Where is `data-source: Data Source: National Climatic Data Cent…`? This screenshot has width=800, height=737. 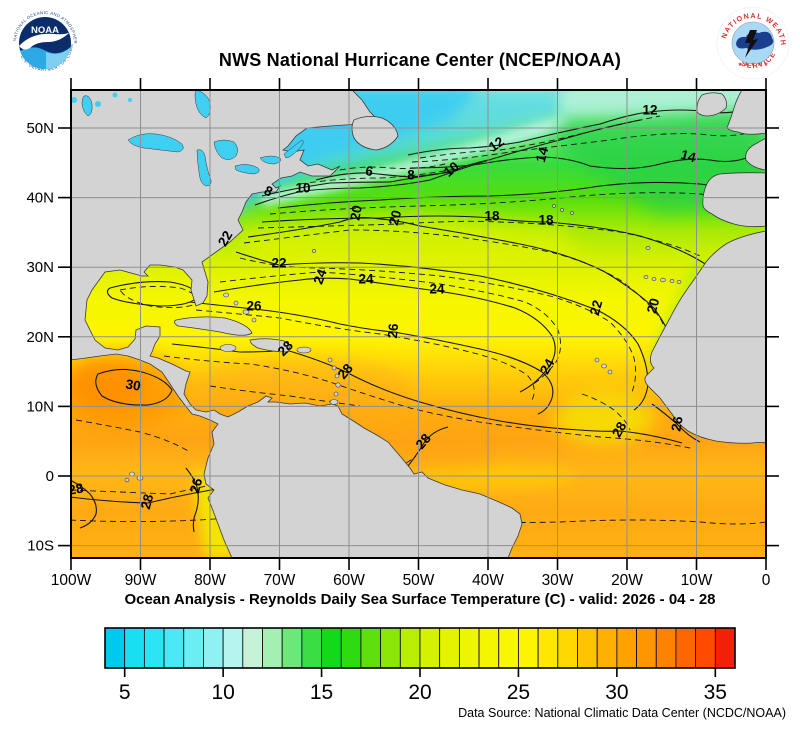 data-source: Data Source: National Climatic Data Cent… is located at coordinates (622, 713).